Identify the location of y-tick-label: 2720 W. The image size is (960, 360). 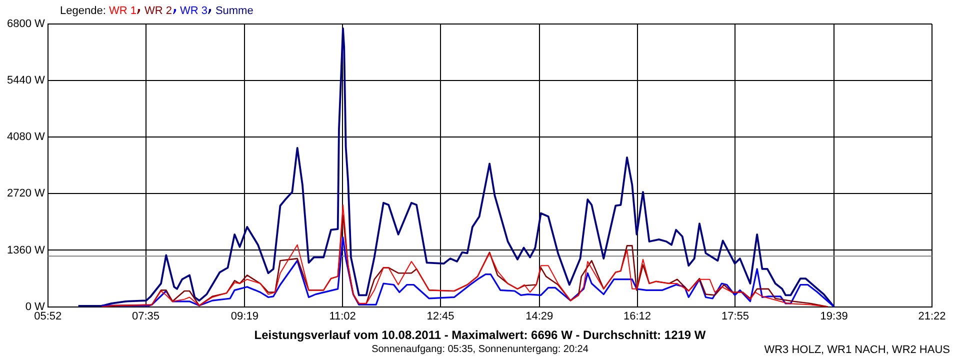
(26, 194).